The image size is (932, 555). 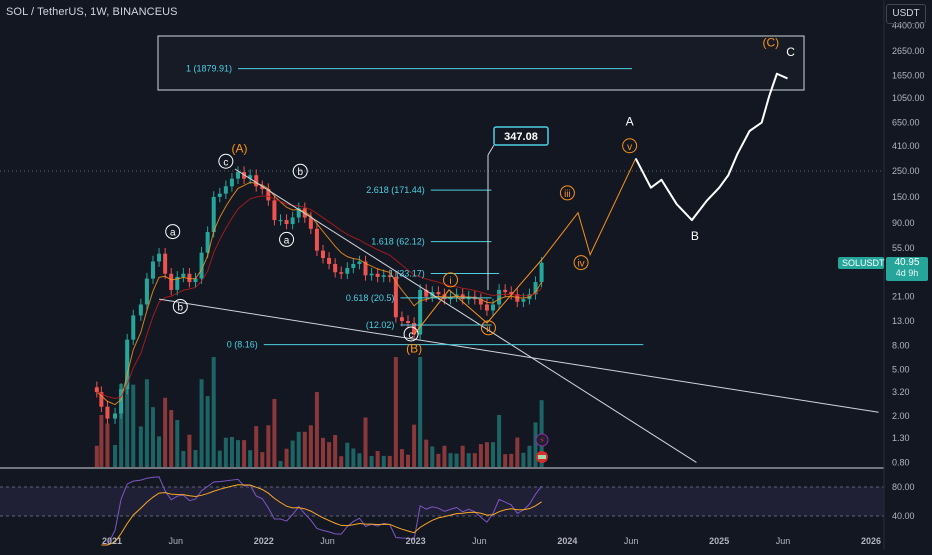 What do you see at coordinates (903, 487) in the screenshot?
I see `rsi-tick-label: 80.00` at bounding box center [903, 487].